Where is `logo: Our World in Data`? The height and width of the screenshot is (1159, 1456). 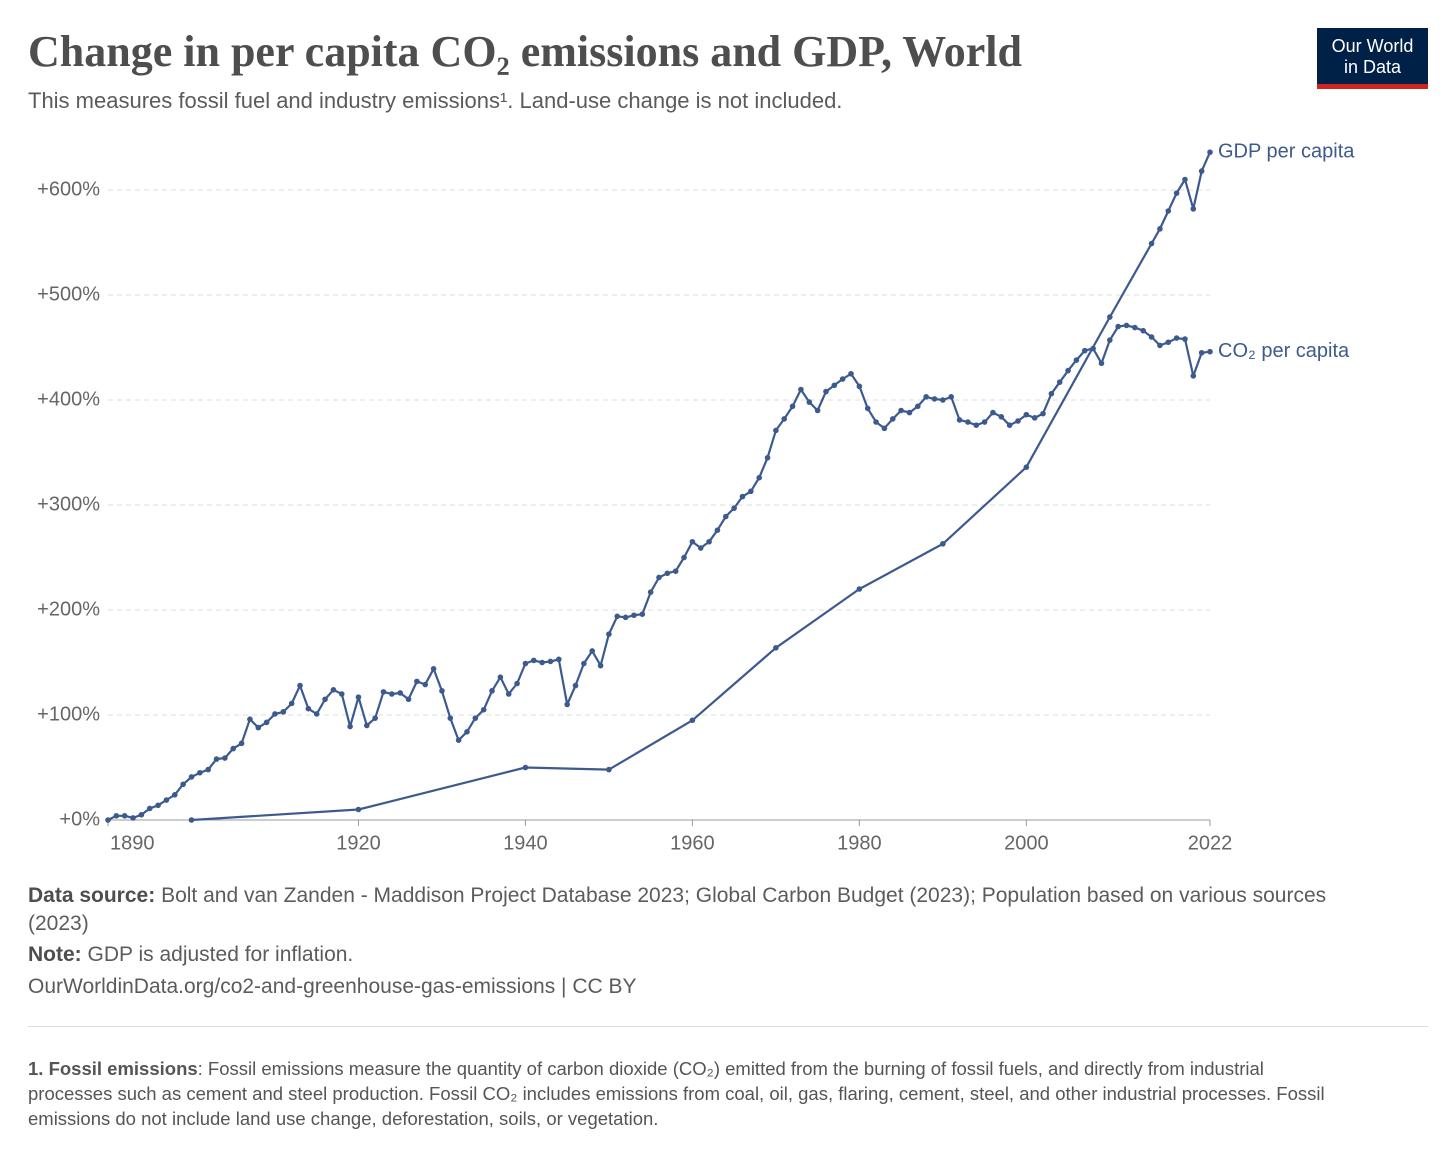
logo: Our World in Data is located at coordinates (1372, 58).